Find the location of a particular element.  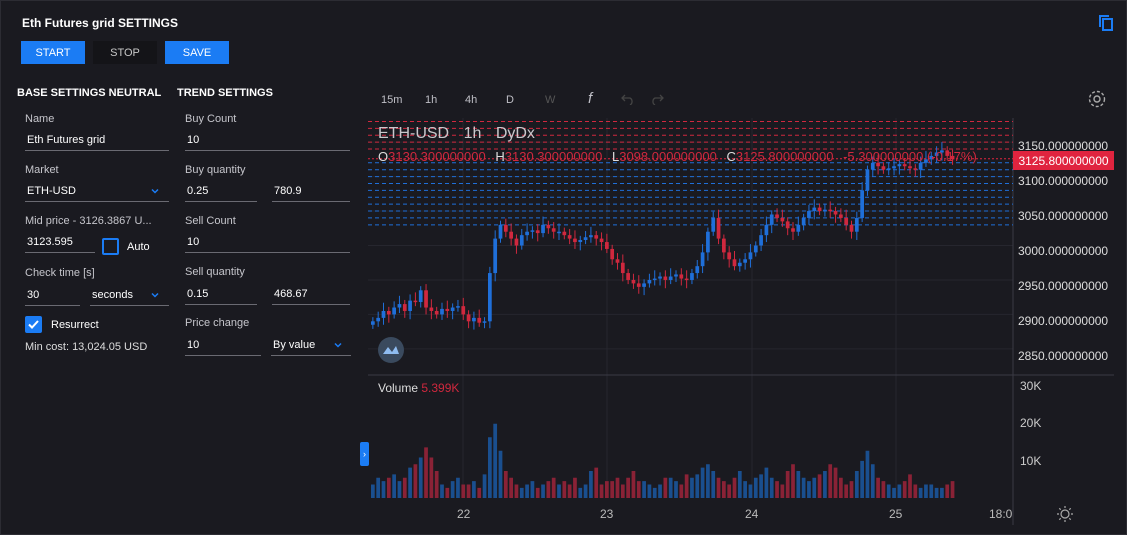

y-tick: 2900.000000000 is located at coordinates (1063, 321).